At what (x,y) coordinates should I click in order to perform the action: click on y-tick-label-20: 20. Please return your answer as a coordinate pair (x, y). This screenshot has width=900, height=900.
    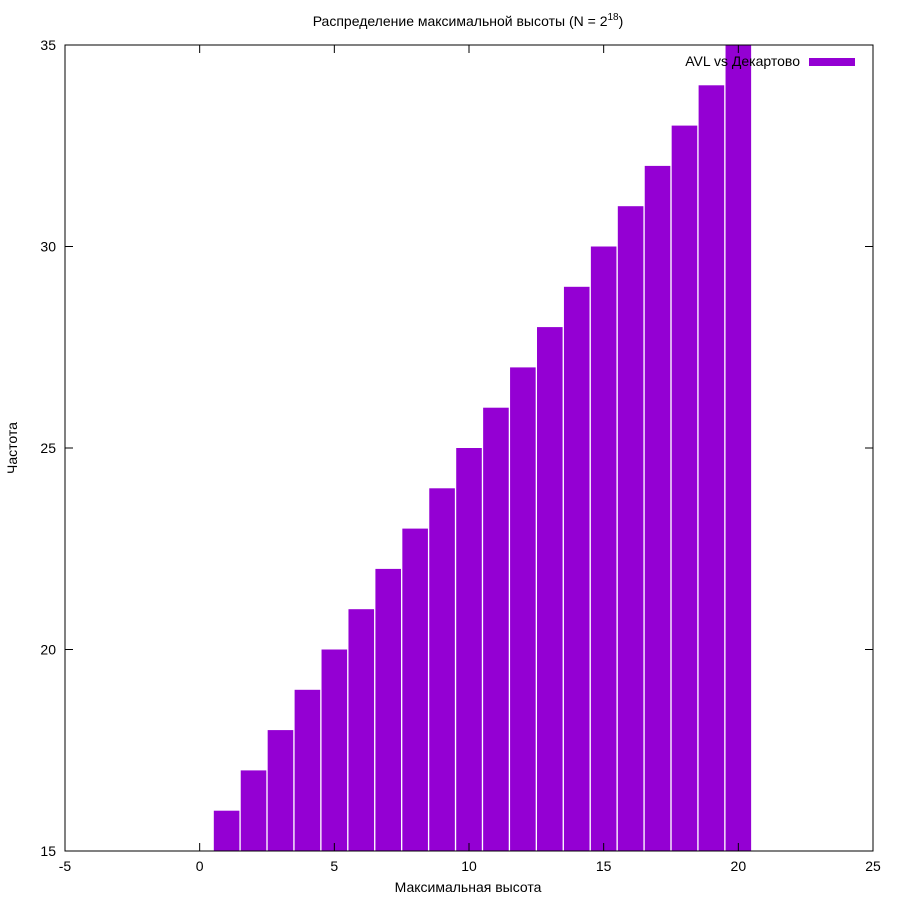
    Looking at the image, I should click on (48, 650).